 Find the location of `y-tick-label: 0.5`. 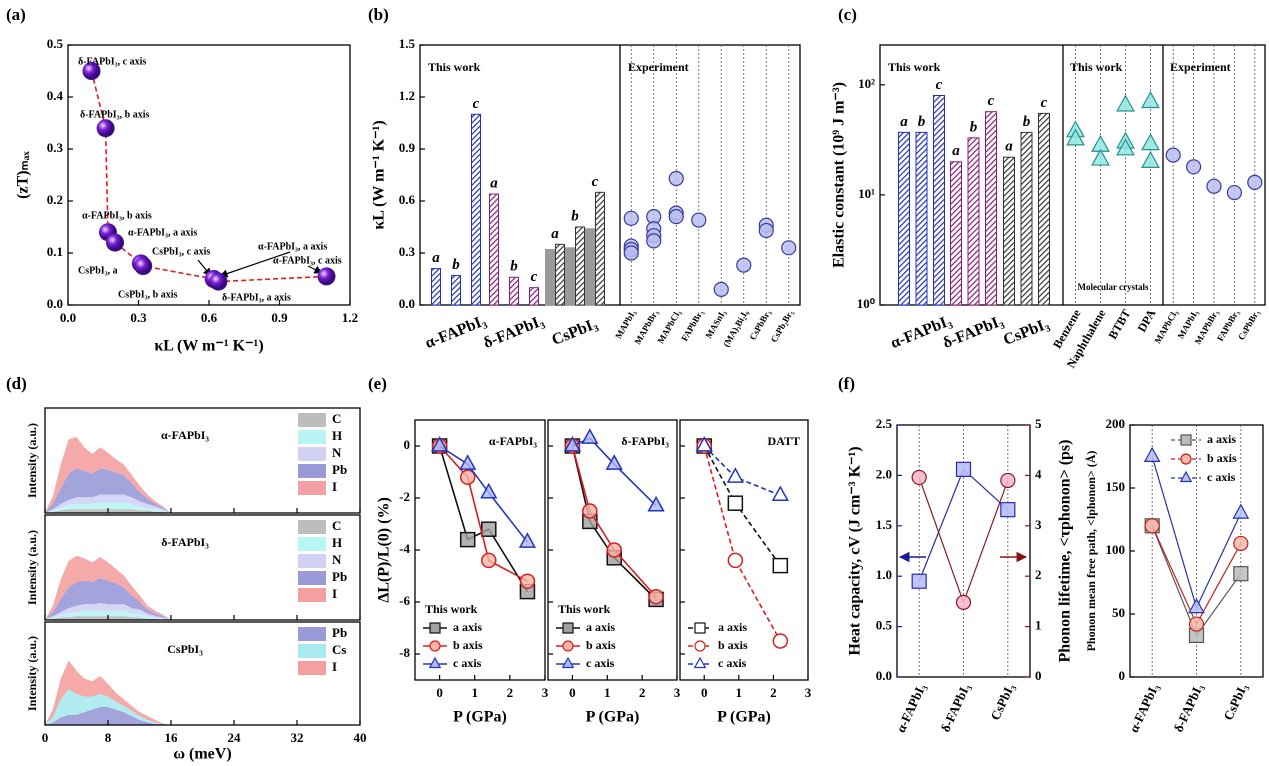

y-tick-label: 0.5 is located at coordinates (884, 625).